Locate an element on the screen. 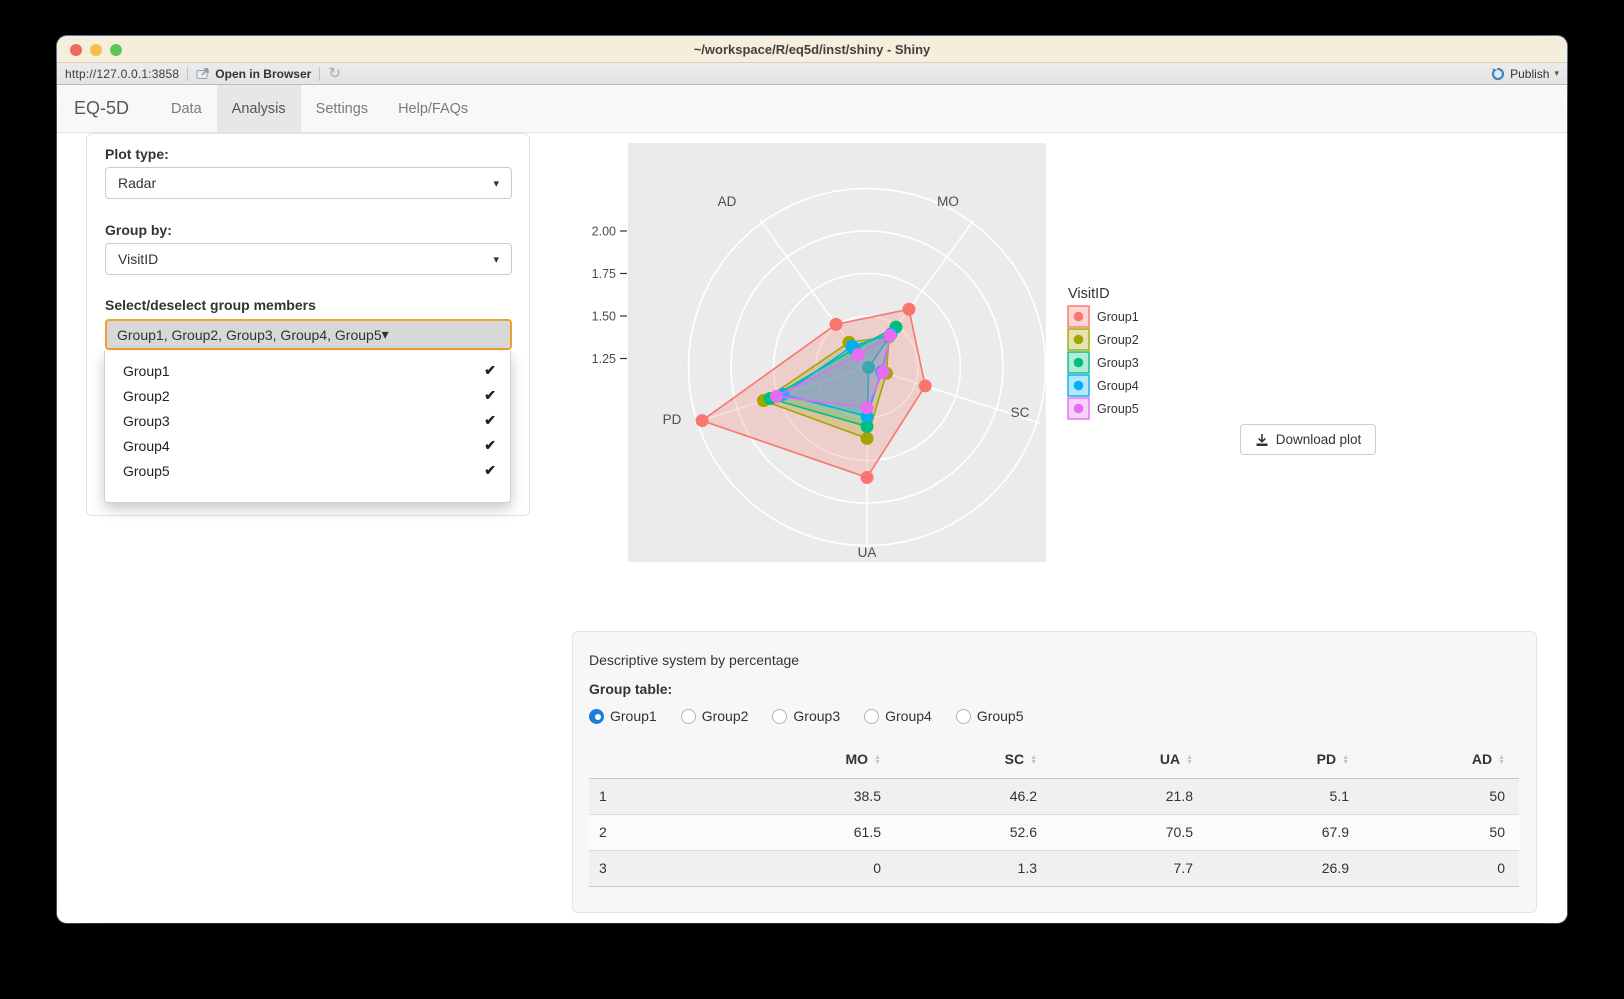 The image size is (1624, 999). radio-label: Group4 is located at coordinates (908, 716).